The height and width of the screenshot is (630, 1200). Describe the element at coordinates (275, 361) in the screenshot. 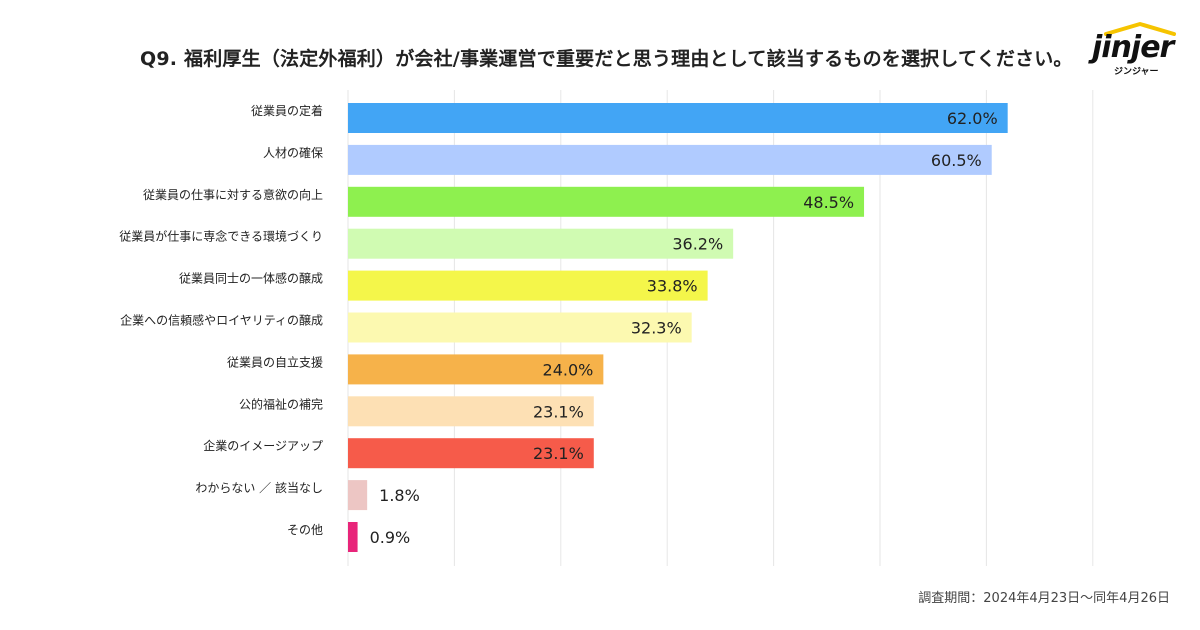

I see `category-label: 従業員の自立支援` at that location.